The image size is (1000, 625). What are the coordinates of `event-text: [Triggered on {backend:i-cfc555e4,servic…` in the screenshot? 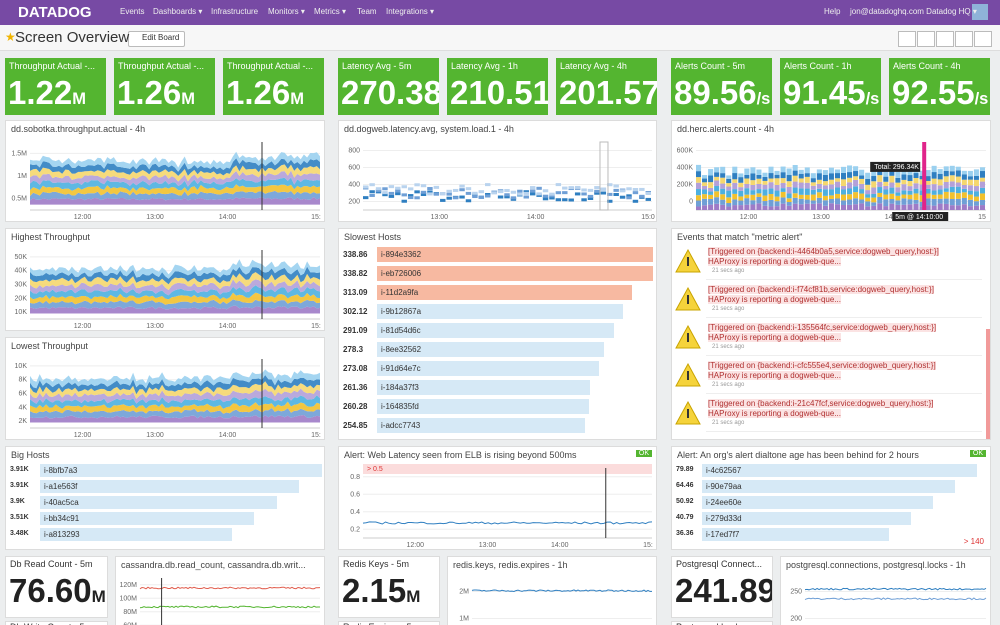 It's located at (822, 365).